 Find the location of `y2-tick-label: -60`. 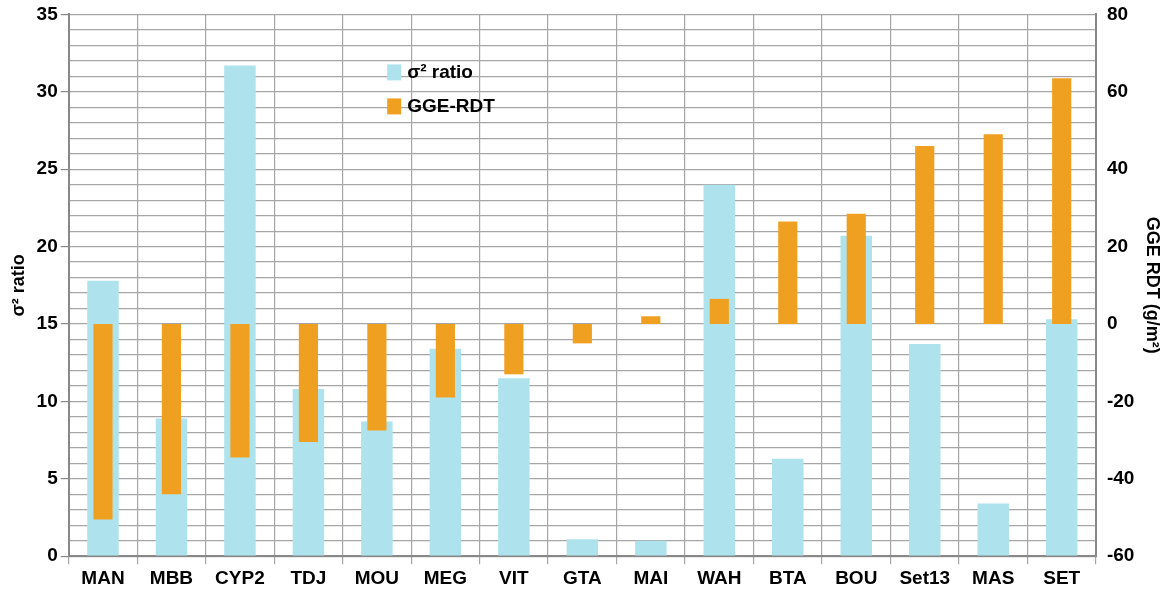

y2-tick-label: -60 is located at coordinates (1120, 555).